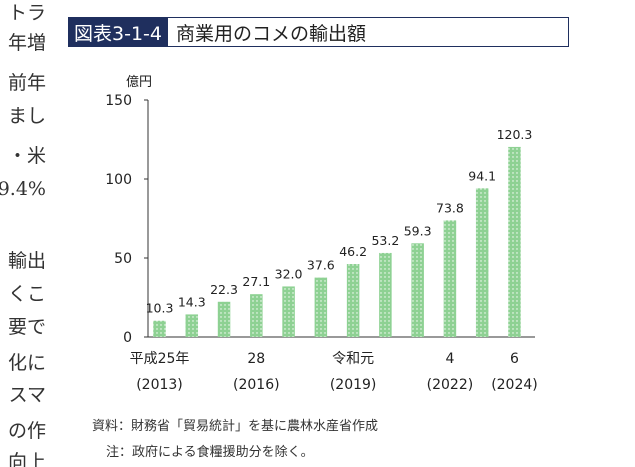 The image size is (635, 467). Describe the element at coordinates (353, 385) in the screenshot. I see `x-tick-year-label: (2019)` at that location.